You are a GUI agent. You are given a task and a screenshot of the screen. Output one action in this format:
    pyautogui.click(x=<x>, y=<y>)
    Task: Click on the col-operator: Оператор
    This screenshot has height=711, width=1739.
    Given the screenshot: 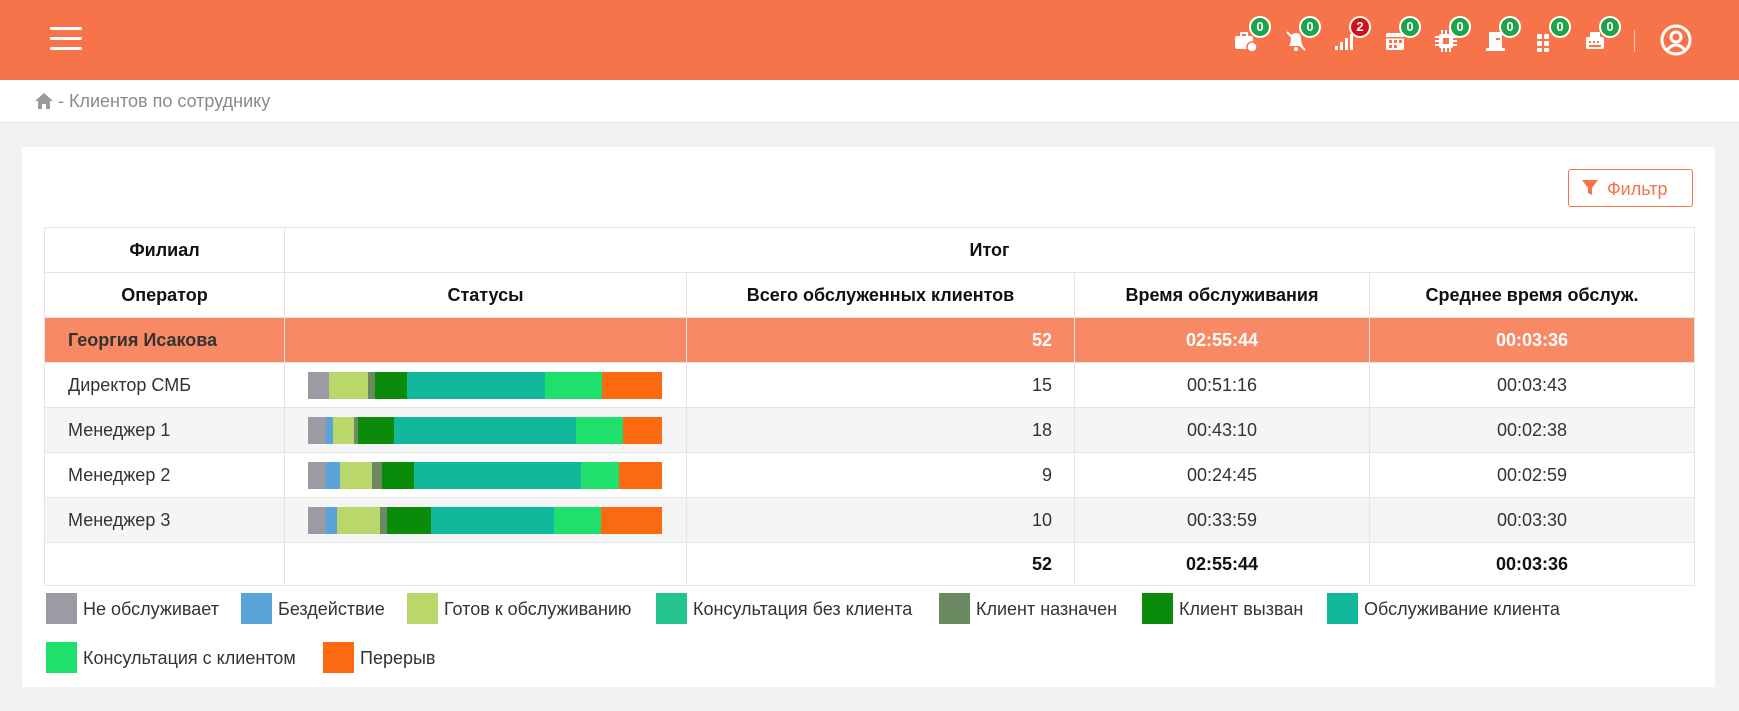 What is the action you would take?
    pyautogui.click(x=164, y=295)
    